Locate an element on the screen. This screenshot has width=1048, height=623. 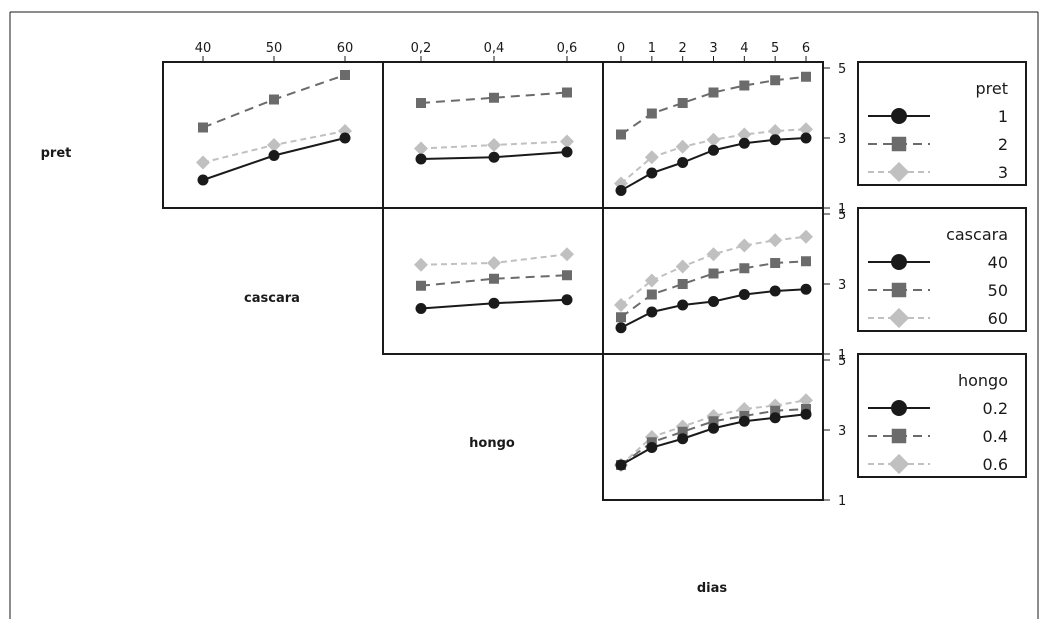
data-point-hongo-dias-0.2-1 is located at coordinates (652, 447).